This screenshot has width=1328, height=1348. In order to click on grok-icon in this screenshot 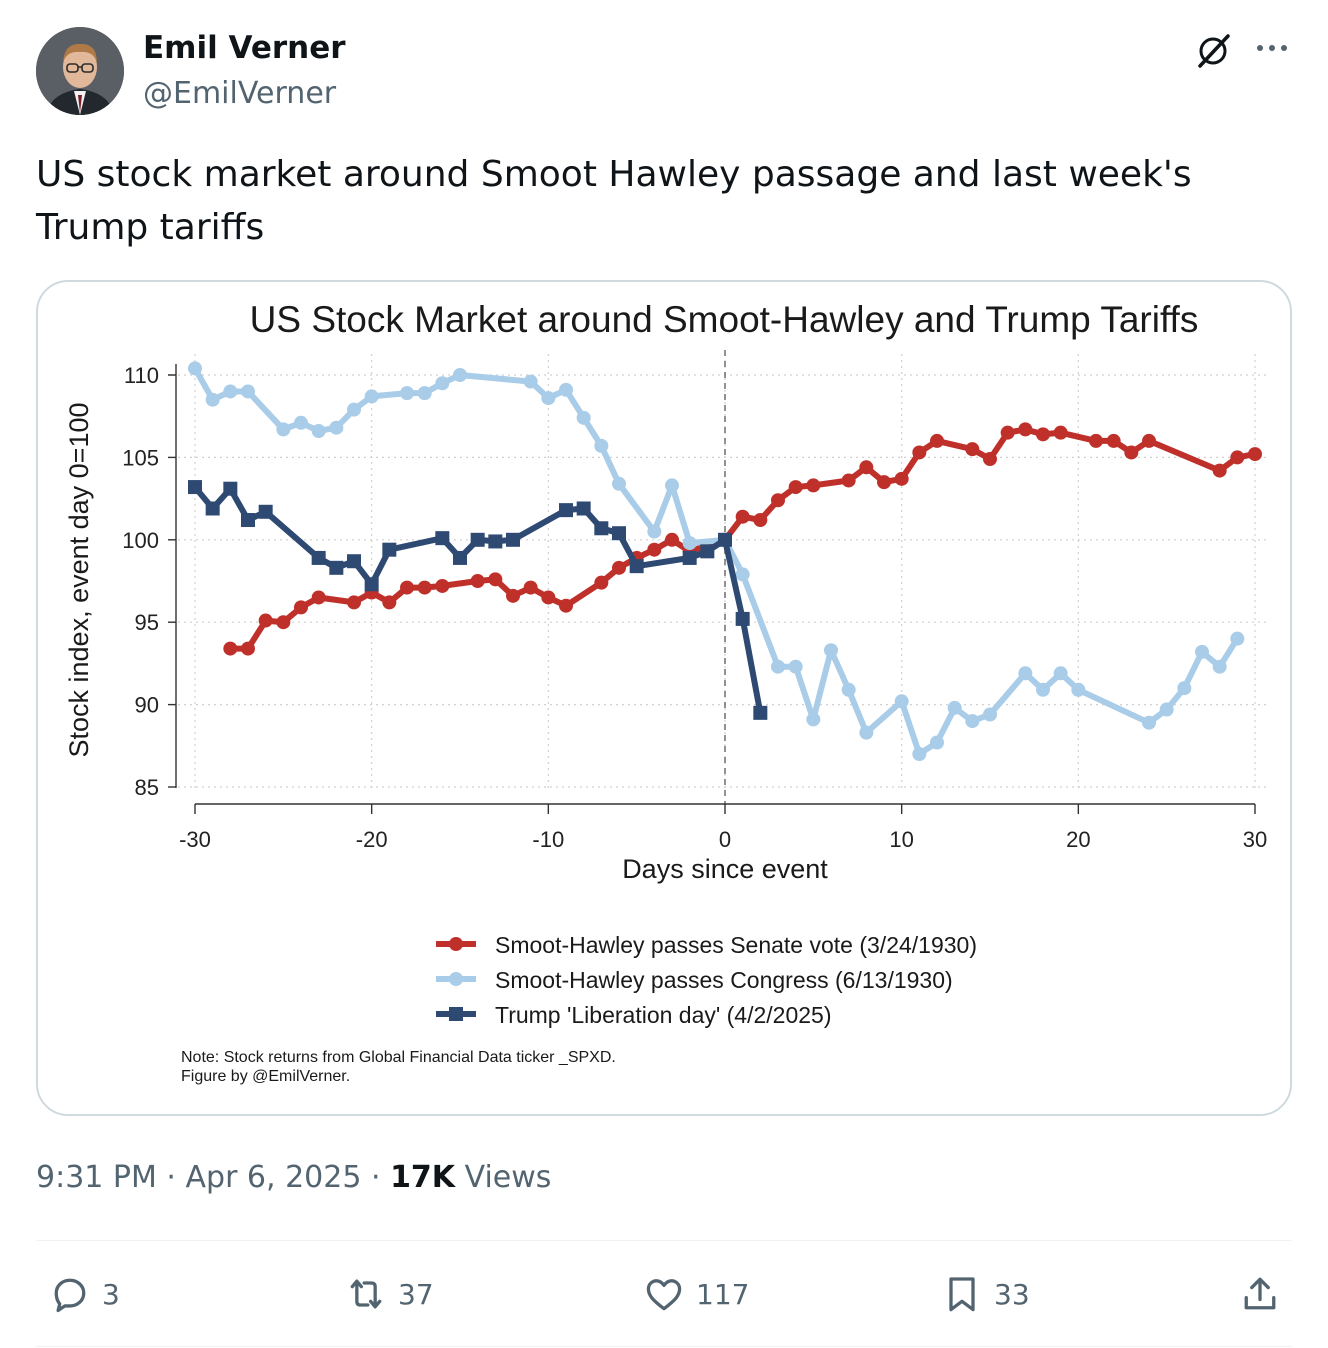, I will do `click(1214, 50)`.